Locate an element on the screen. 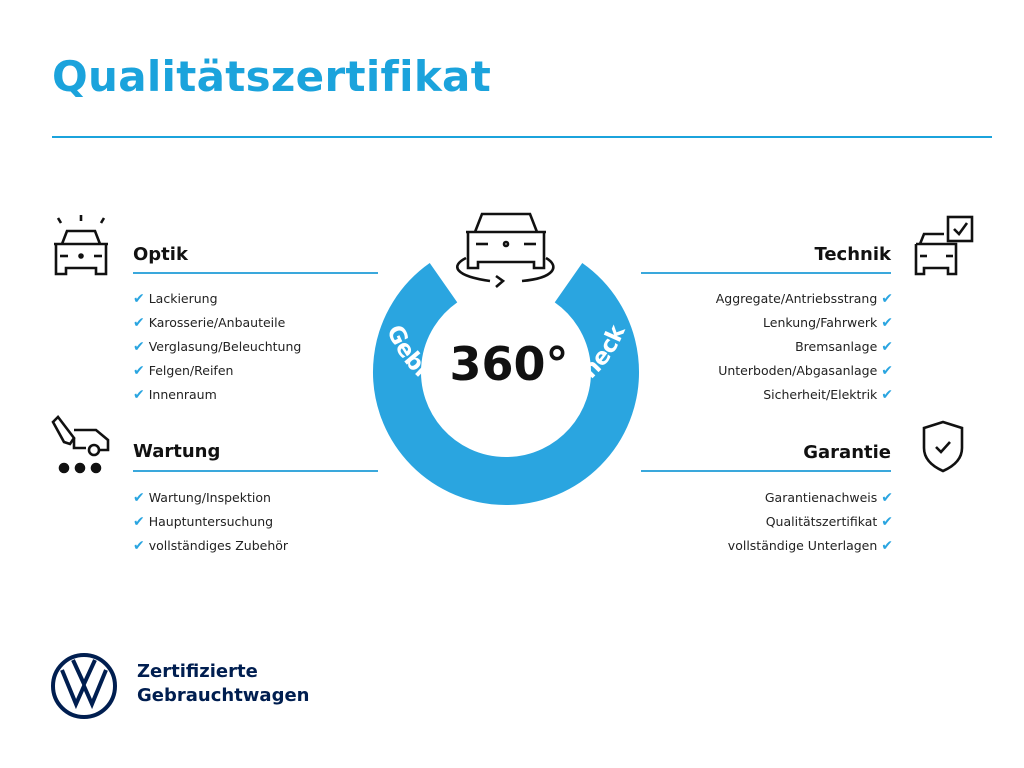 The width and height of the screenshot is (1024, 768). list-item: ✔ vollständiges Zubehör is located at coordinates (210, 546).